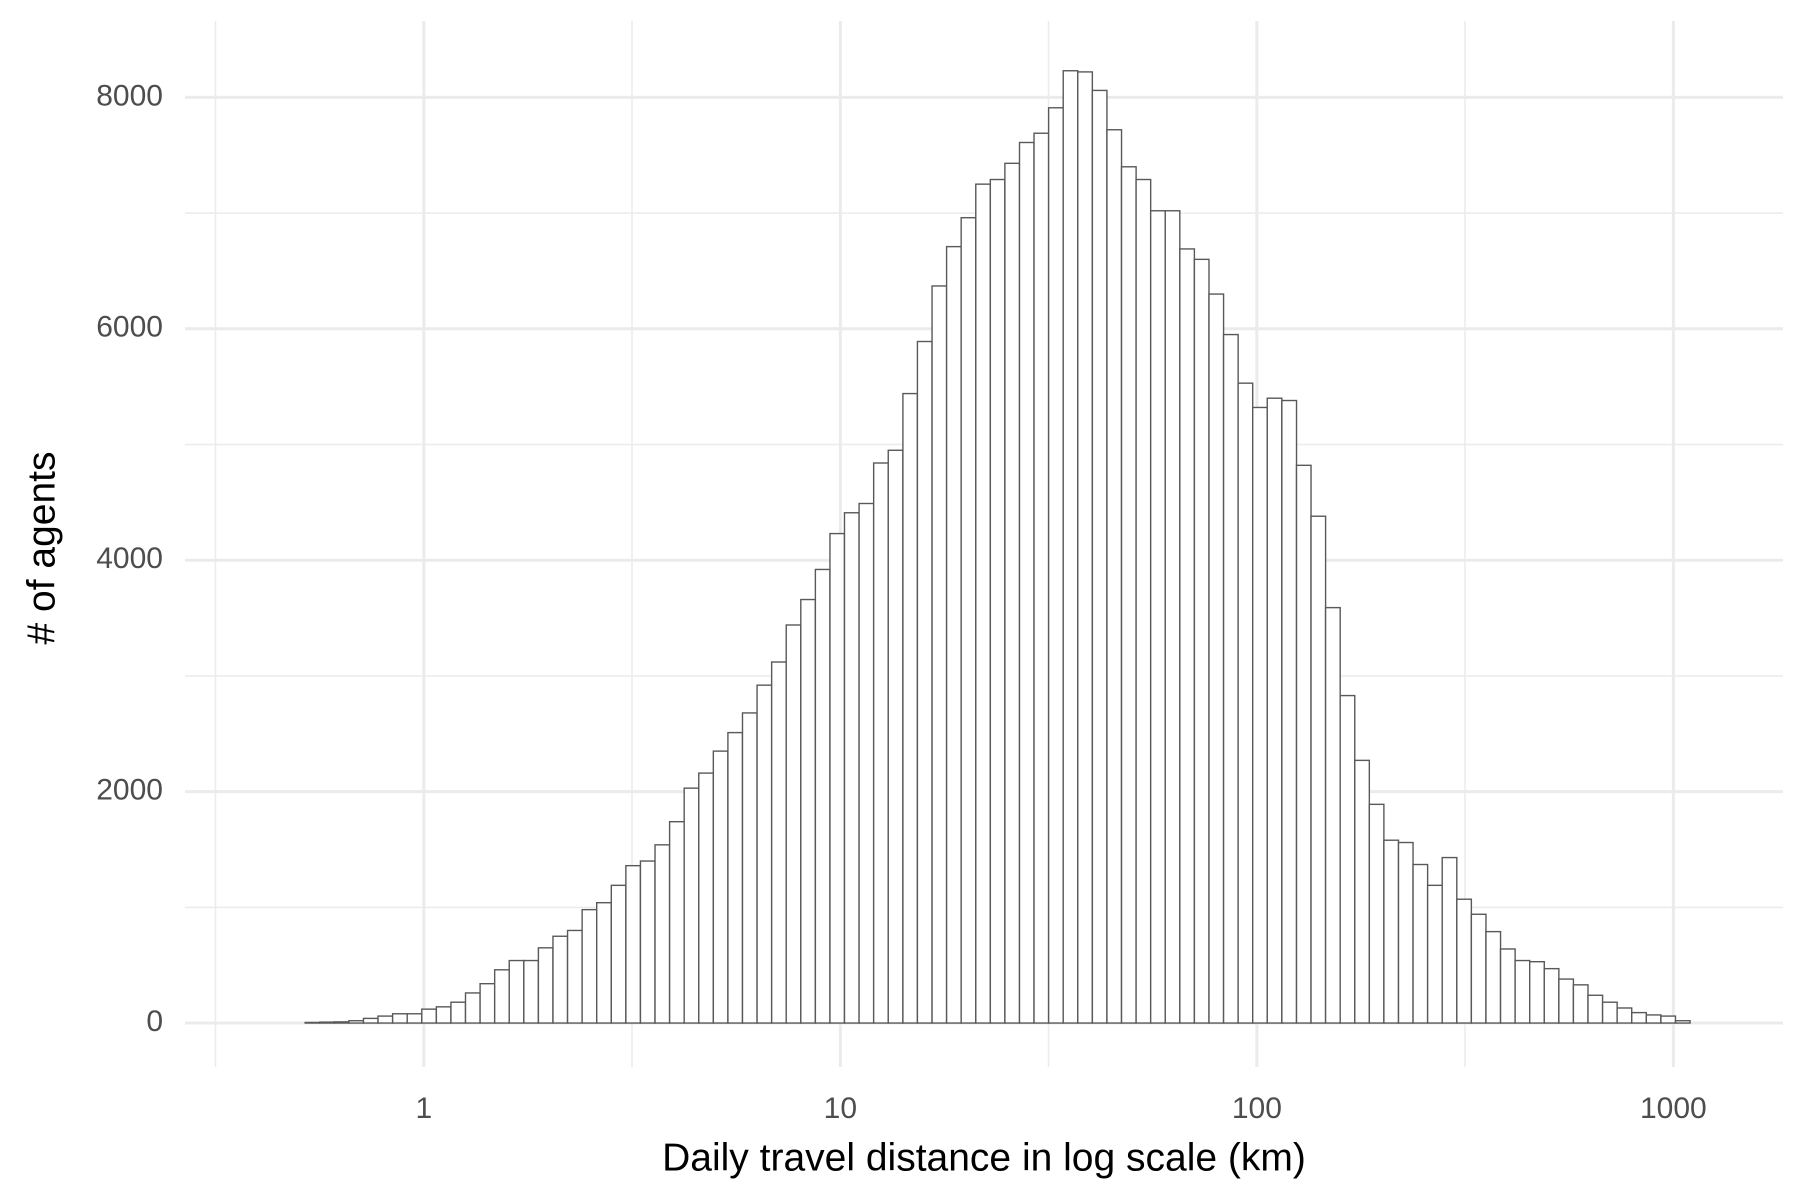 The image size is (1800, 1200). What do you see at coordinates (129, 790) in the screenshot?
I see `y-tick-label: 2000` at bounding box center [129, 790].